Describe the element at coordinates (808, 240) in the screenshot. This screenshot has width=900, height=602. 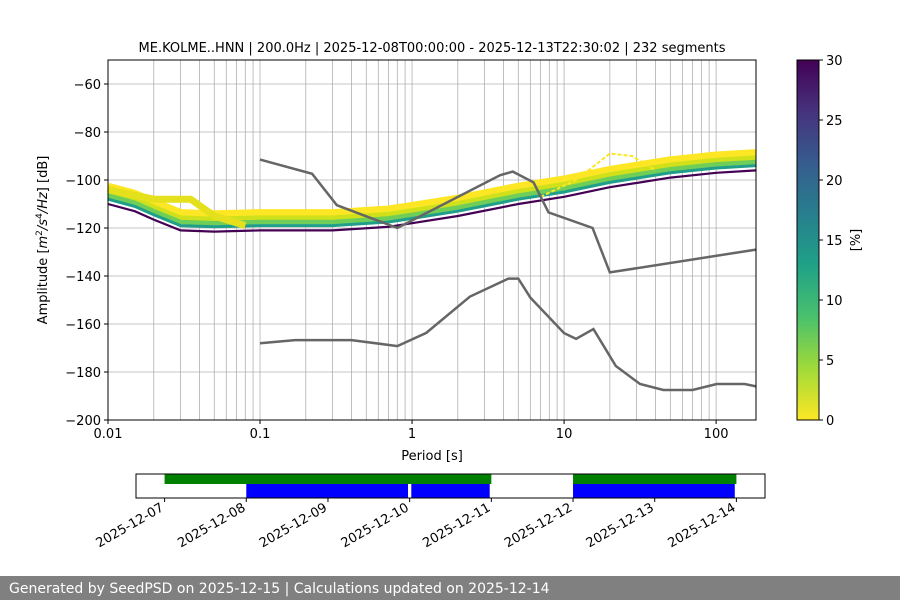
I see `colorbar-fill` at that location.